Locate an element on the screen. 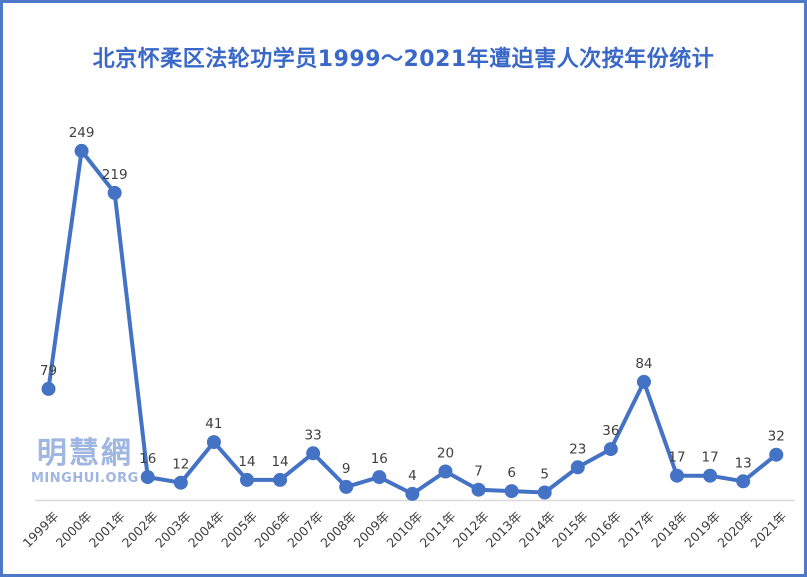 This screenshot has height=577, width=807. data-point-2008年 is located at coordinates (346, 486).